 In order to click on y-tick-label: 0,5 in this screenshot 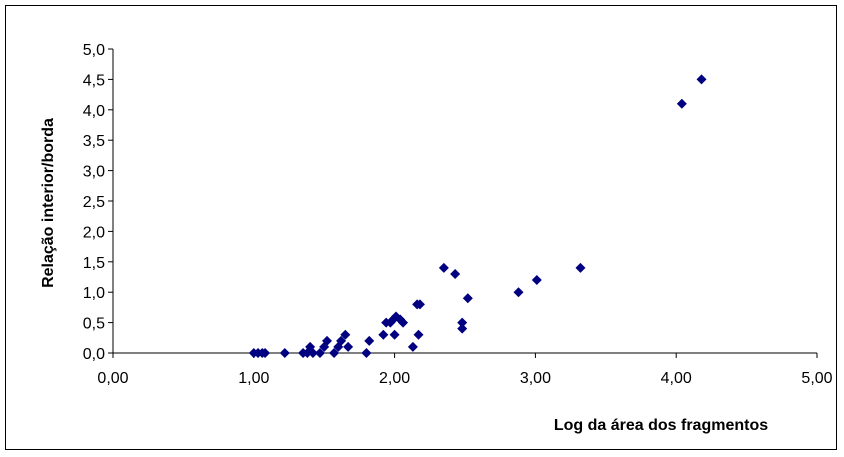, I will do `click(94, 324)`.